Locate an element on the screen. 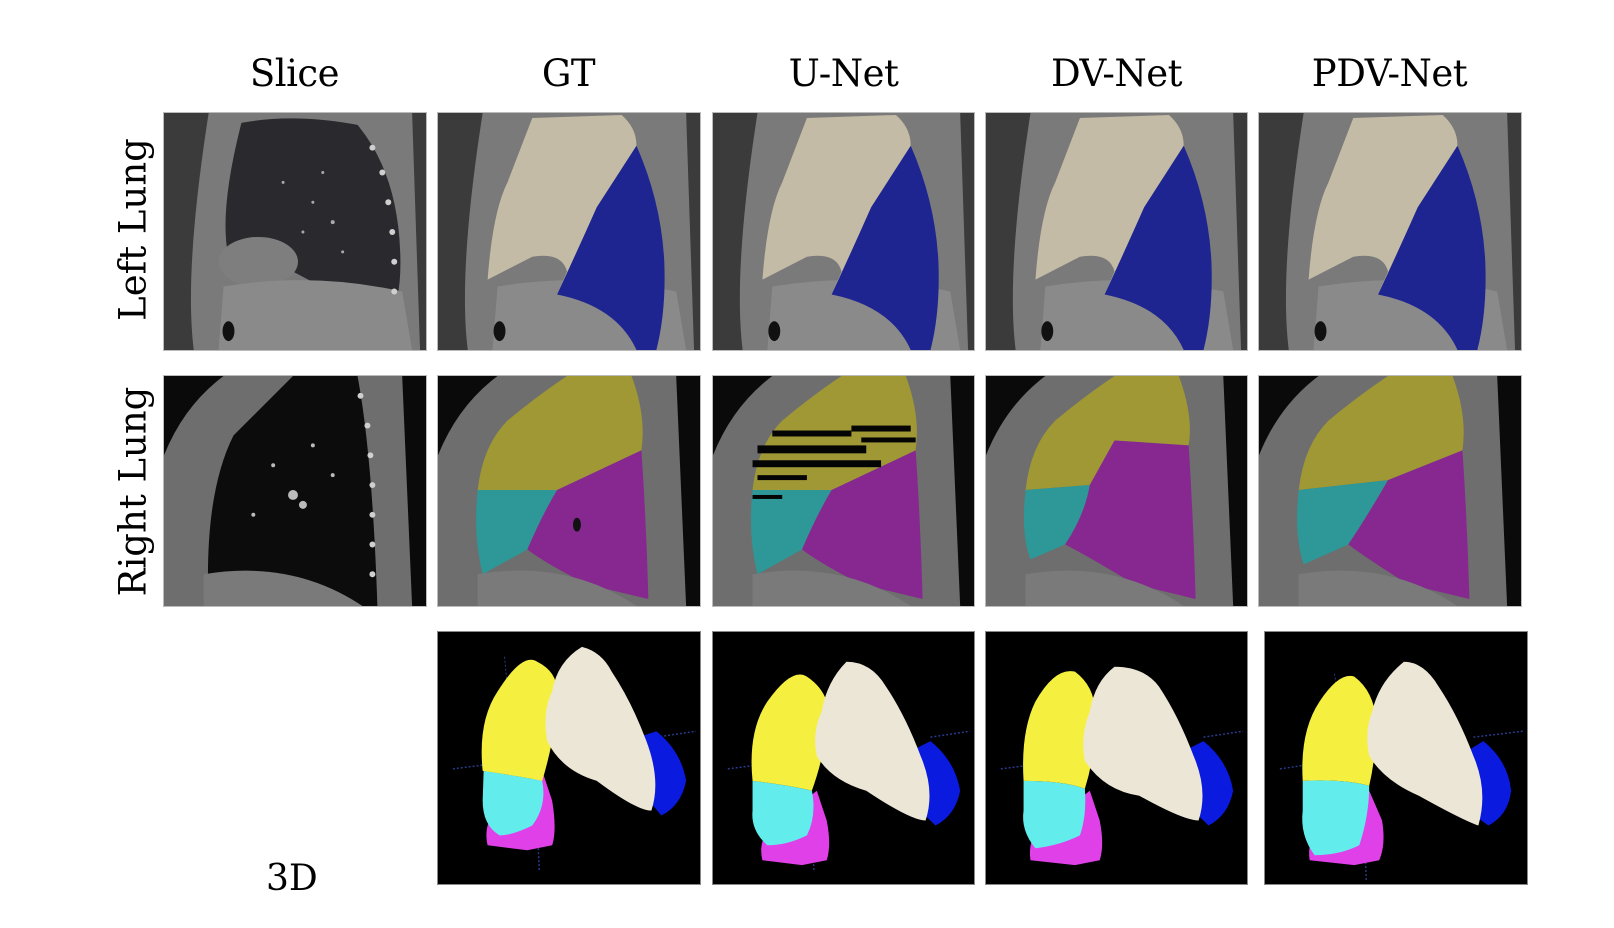  right-lung-unet-panel is located at coordinates (843, 491).